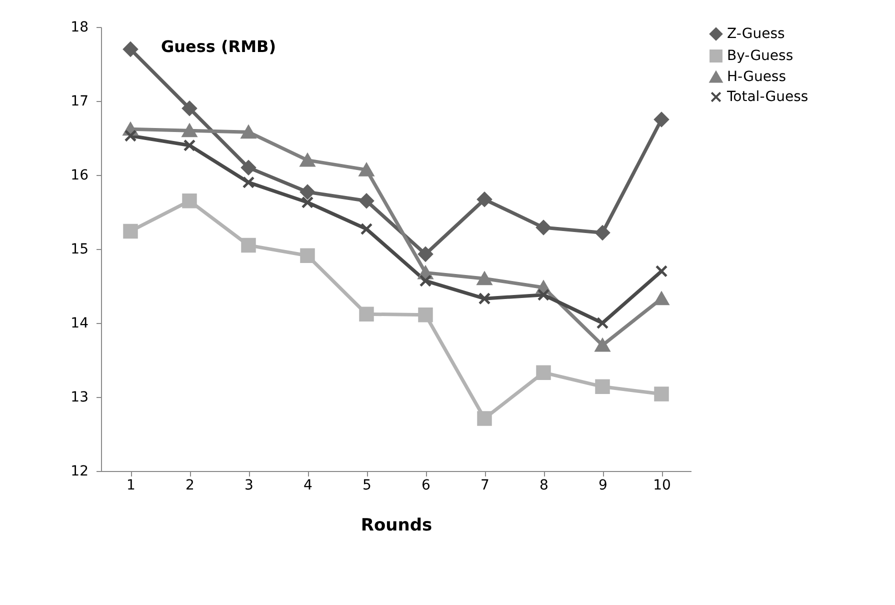  I want to click on x-axis-title: Rounds, so click(396, 526).